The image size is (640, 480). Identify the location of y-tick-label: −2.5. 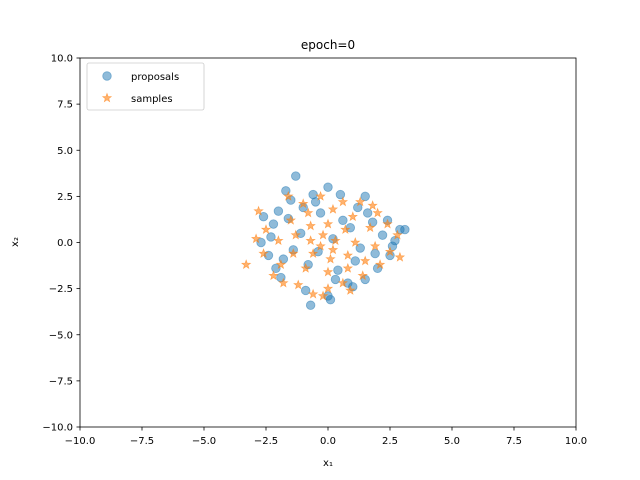
(61, 289).